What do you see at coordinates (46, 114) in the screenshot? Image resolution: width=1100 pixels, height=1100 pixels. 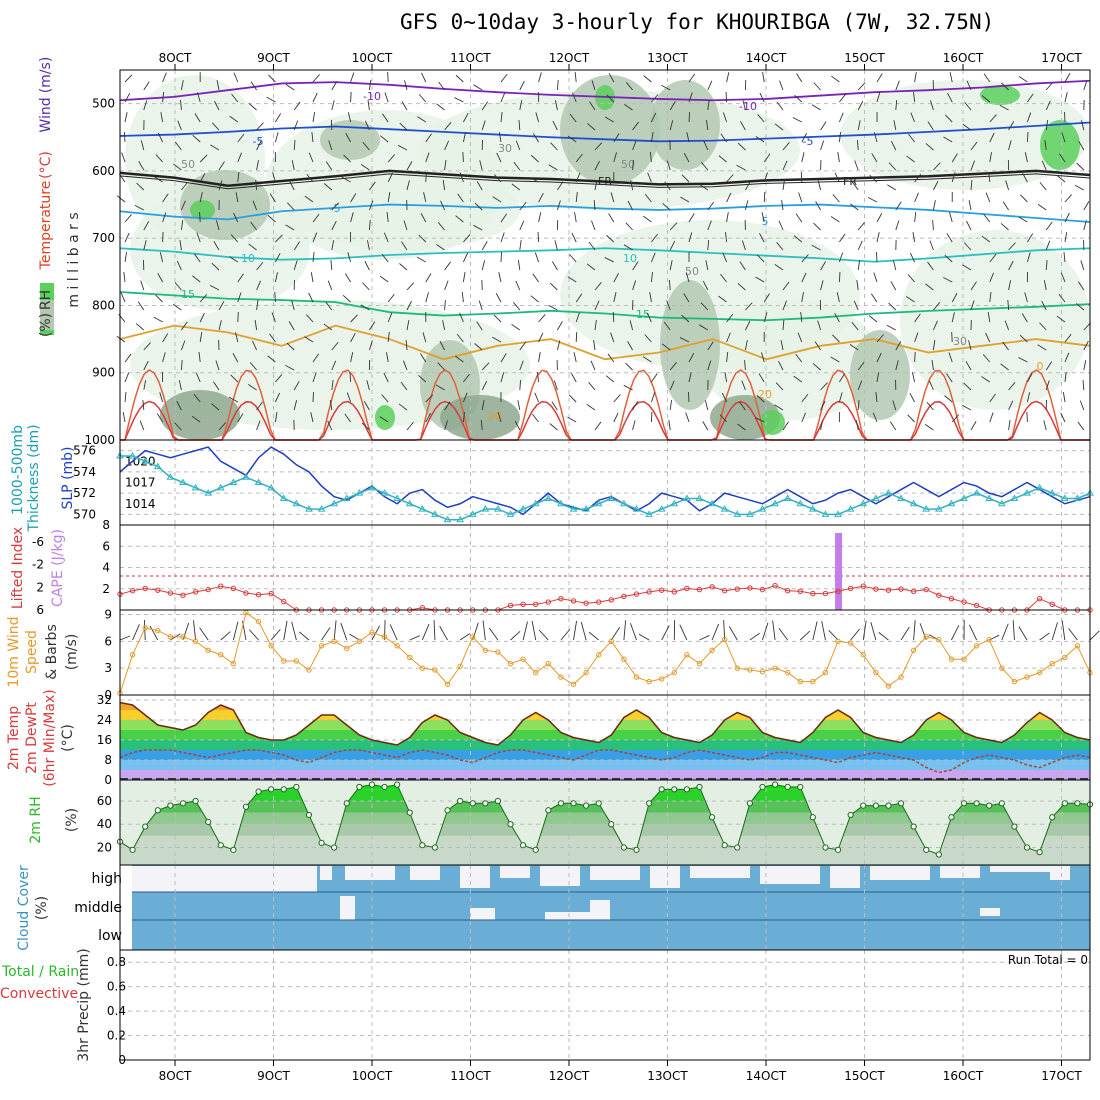 I see `ylabel-wind: Wind` at bounding box center [46, 114].